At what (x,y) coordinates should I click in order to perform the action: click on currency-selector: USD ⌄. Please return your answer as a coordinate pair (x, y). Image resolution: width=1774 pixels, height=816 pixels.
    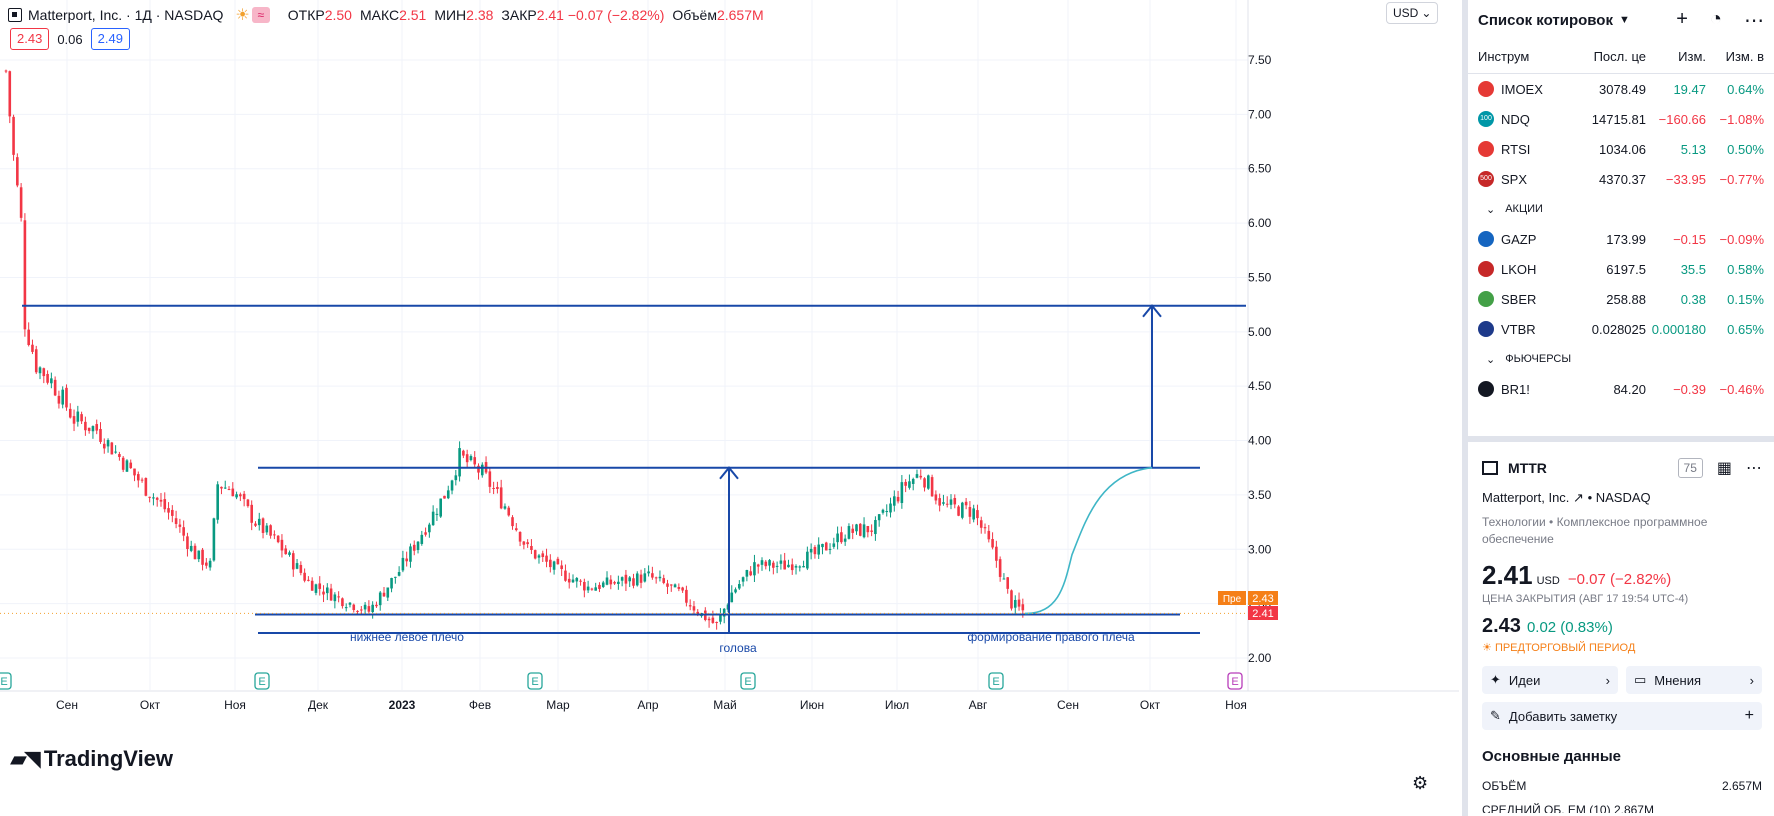
    Looking at the image, I should click on (1412, 13).